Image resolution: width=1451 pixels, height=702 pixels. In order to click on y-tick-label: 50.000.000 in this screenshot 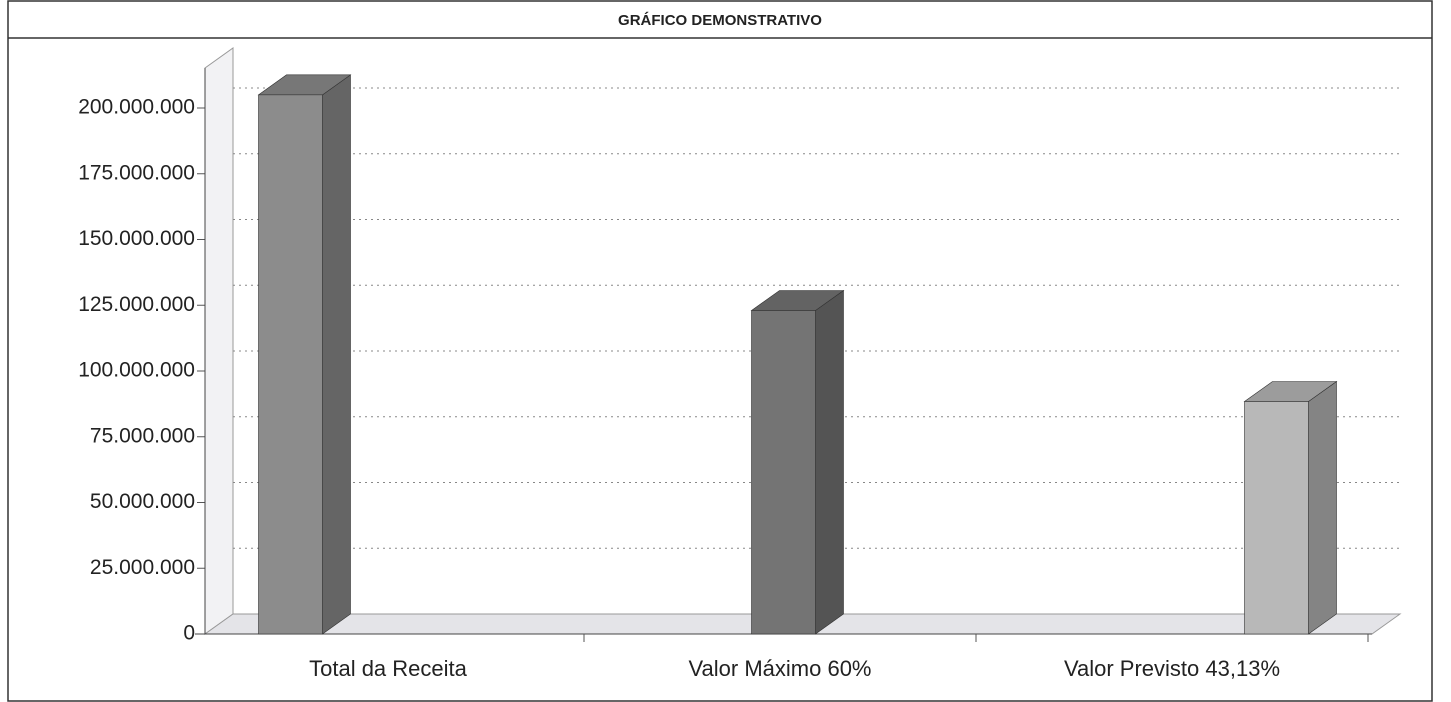, I will do `click(142, 501)`.